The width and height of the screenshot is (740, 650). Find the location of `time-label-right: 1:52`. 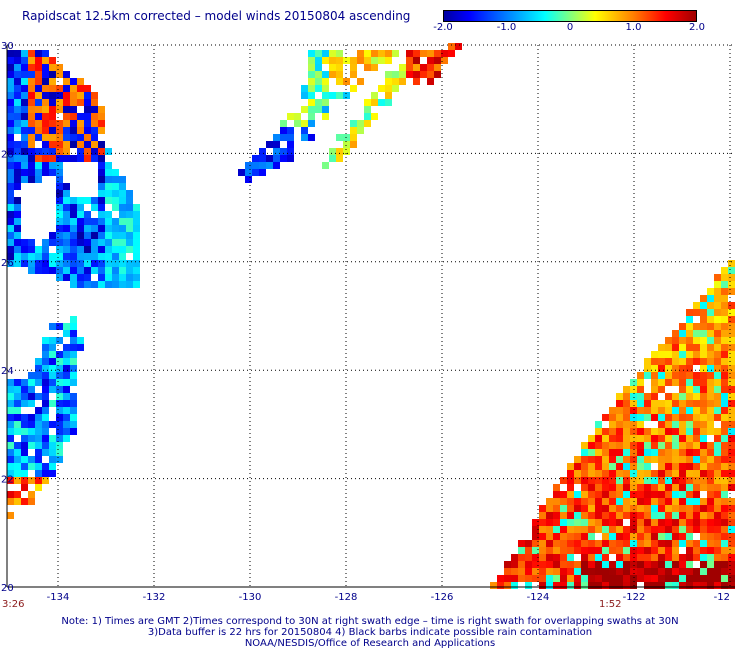

time-label-right: 1:52 is located at coordinates (610, 604).